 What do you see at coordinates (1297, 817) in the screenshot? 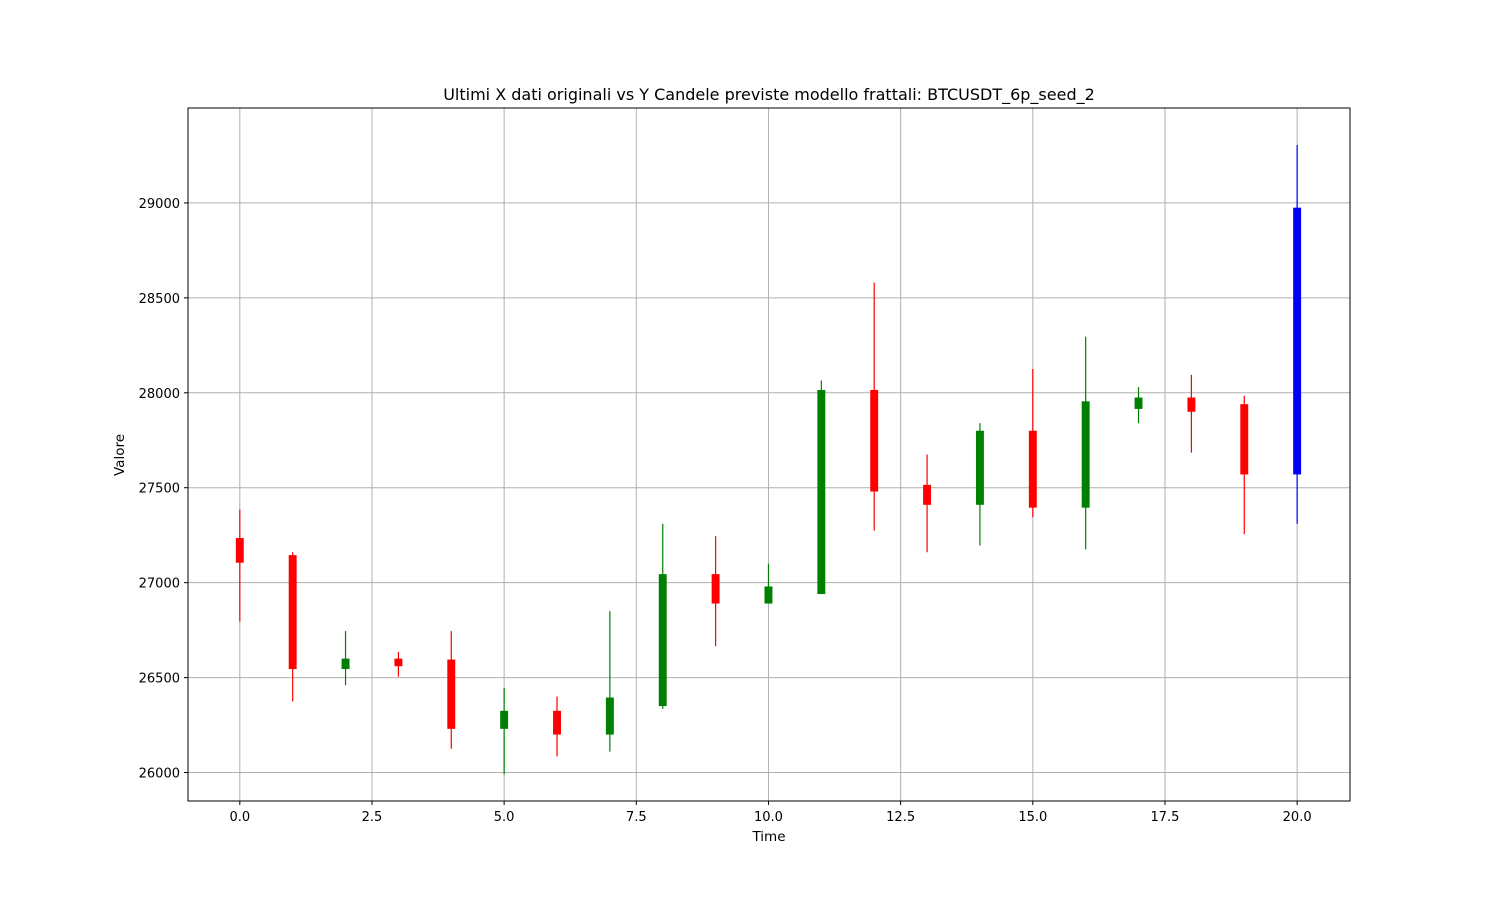
I see `x-tick-label: 20.0` at bounding box center [1297, 817].